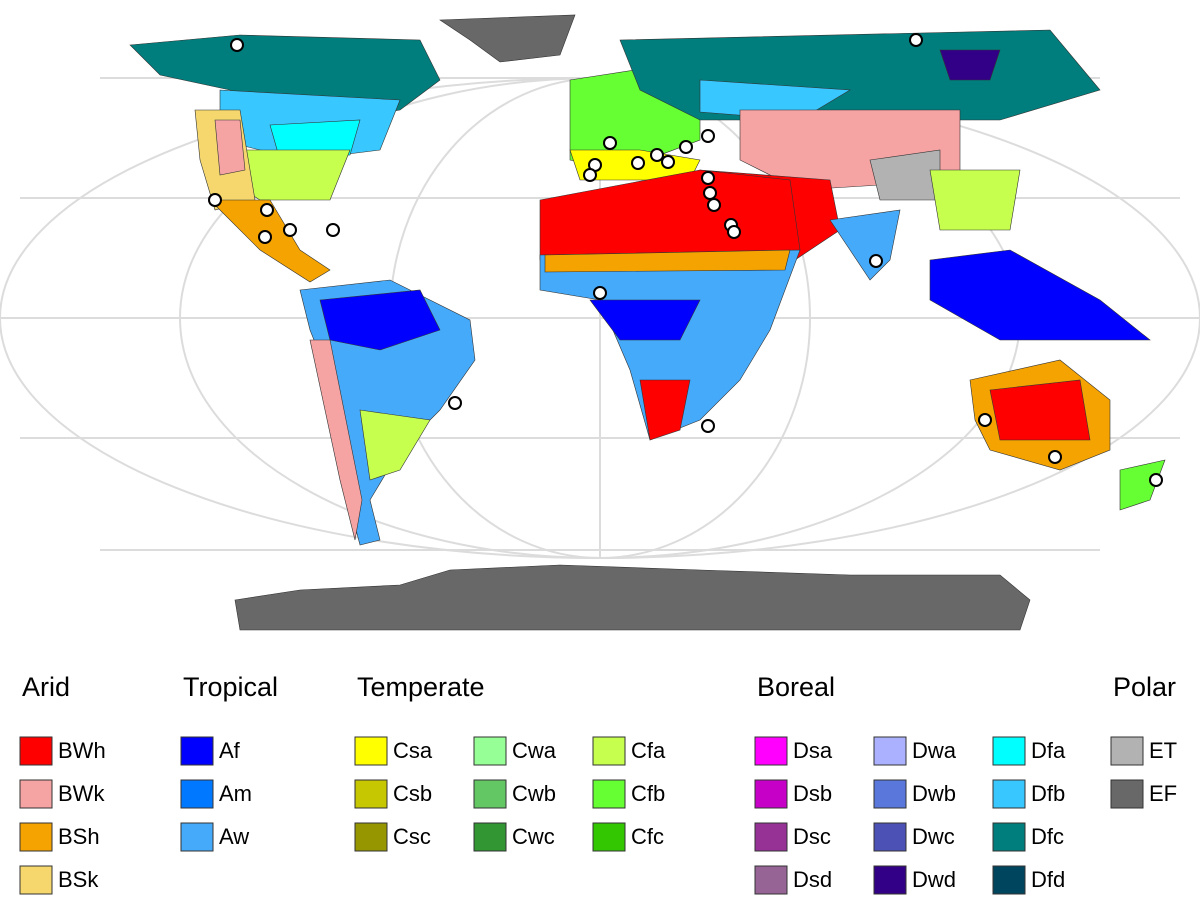 This screenshot has width=1200, height=900. Describe the element at coordinates (1048, 793) in the screenshot. I see `legend-label: Dfb` at that location.